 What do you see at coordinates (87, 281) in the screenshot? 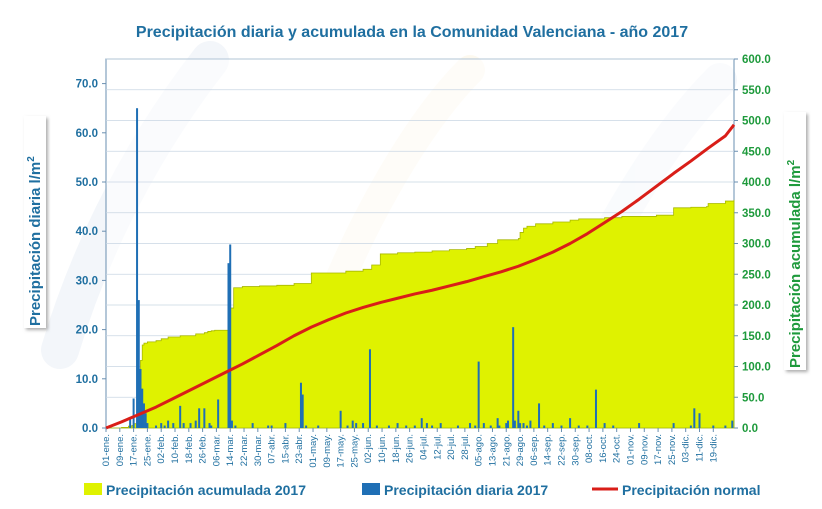
I see `left-tick-label: 30.0` at bounding box center [87, 281].